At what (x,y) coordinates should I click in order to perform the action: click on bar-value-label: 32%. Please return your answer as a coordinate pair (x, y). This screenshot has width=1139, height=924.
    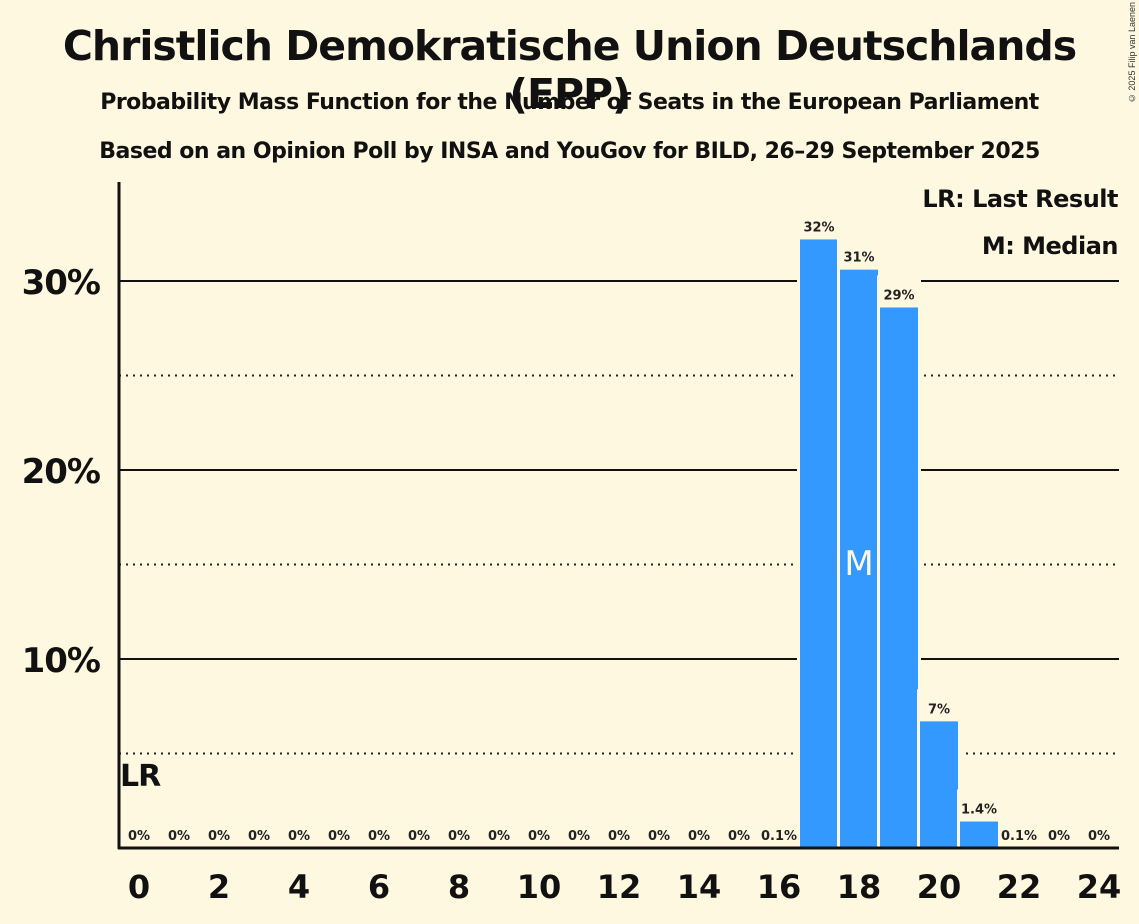
    Looking at the image, I should click on (818, 227).